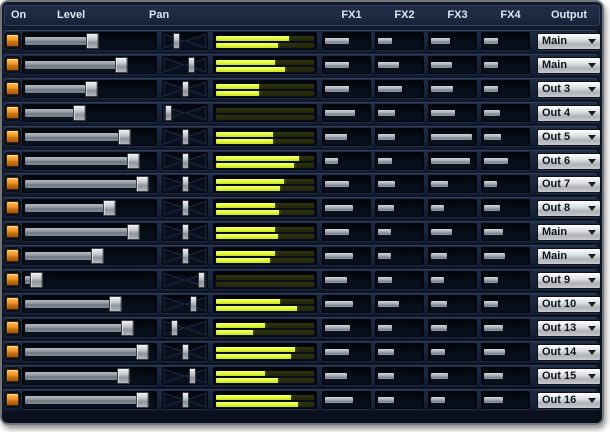 The width and height of the screenshot is (610, 432). What do you see at coordinates (569, 161) in the screenshot?
I see `output-select: Out 6` at bounding box center [569, 161].